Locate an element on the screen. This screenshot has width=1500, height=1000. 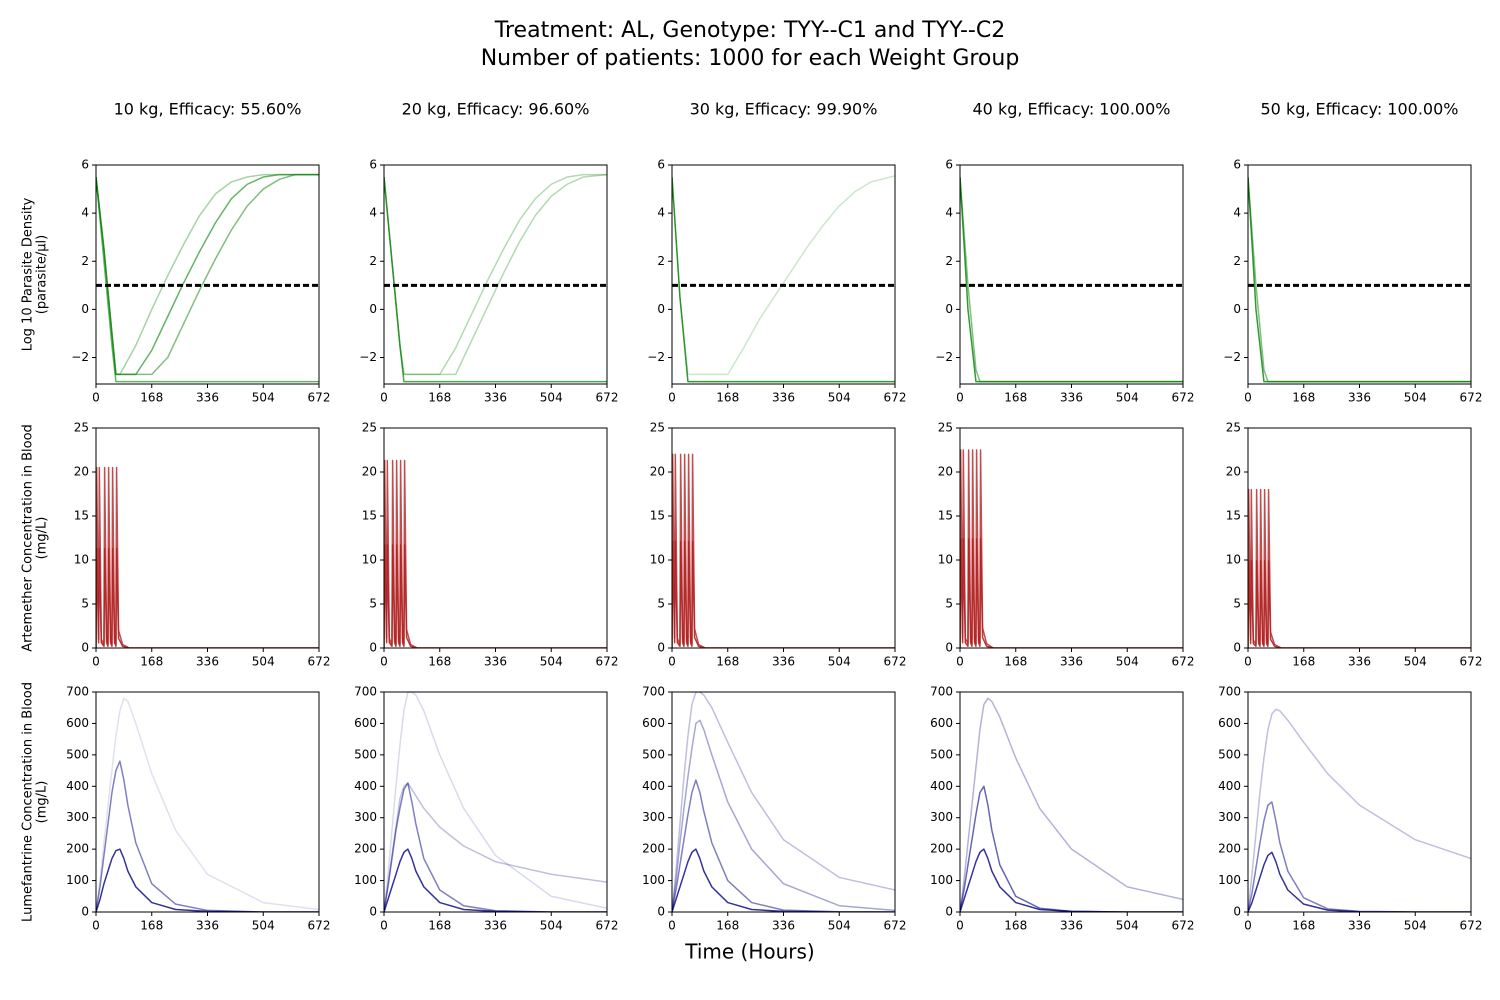
y-tick-label: 100 is located at coordinates (77, 880).